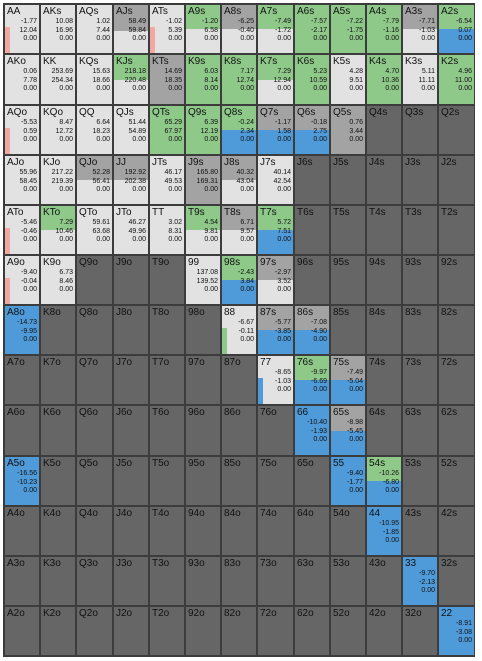 This screenshot has height=661, width=482. Describe the element at coordinates (420, 130) in the screenshot. I see `hand-cell-q3s: Q3s` at that location.